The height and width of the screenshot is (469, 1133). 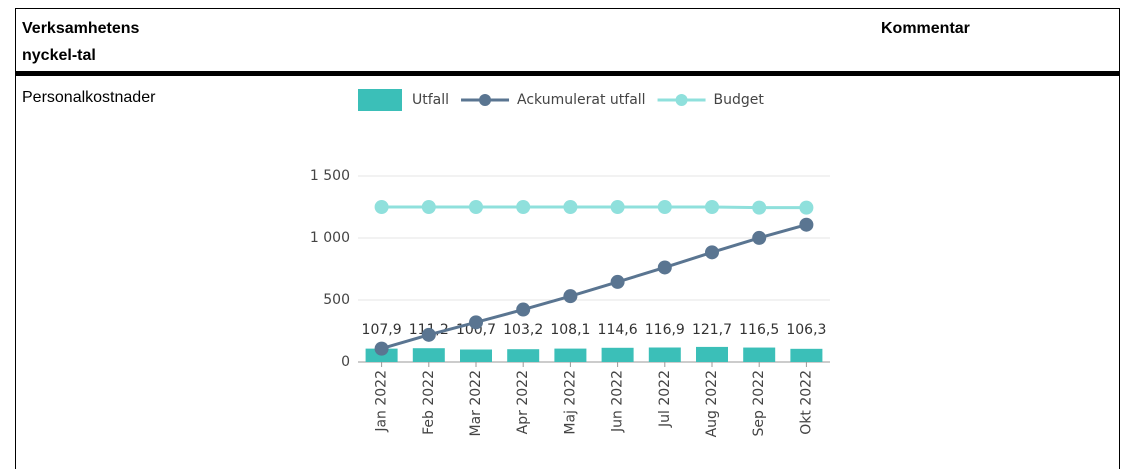 What do you see at coordinates (570, 330) in the screenshot?
I see `data-label: 108,1` at bounding box center [570, 330].